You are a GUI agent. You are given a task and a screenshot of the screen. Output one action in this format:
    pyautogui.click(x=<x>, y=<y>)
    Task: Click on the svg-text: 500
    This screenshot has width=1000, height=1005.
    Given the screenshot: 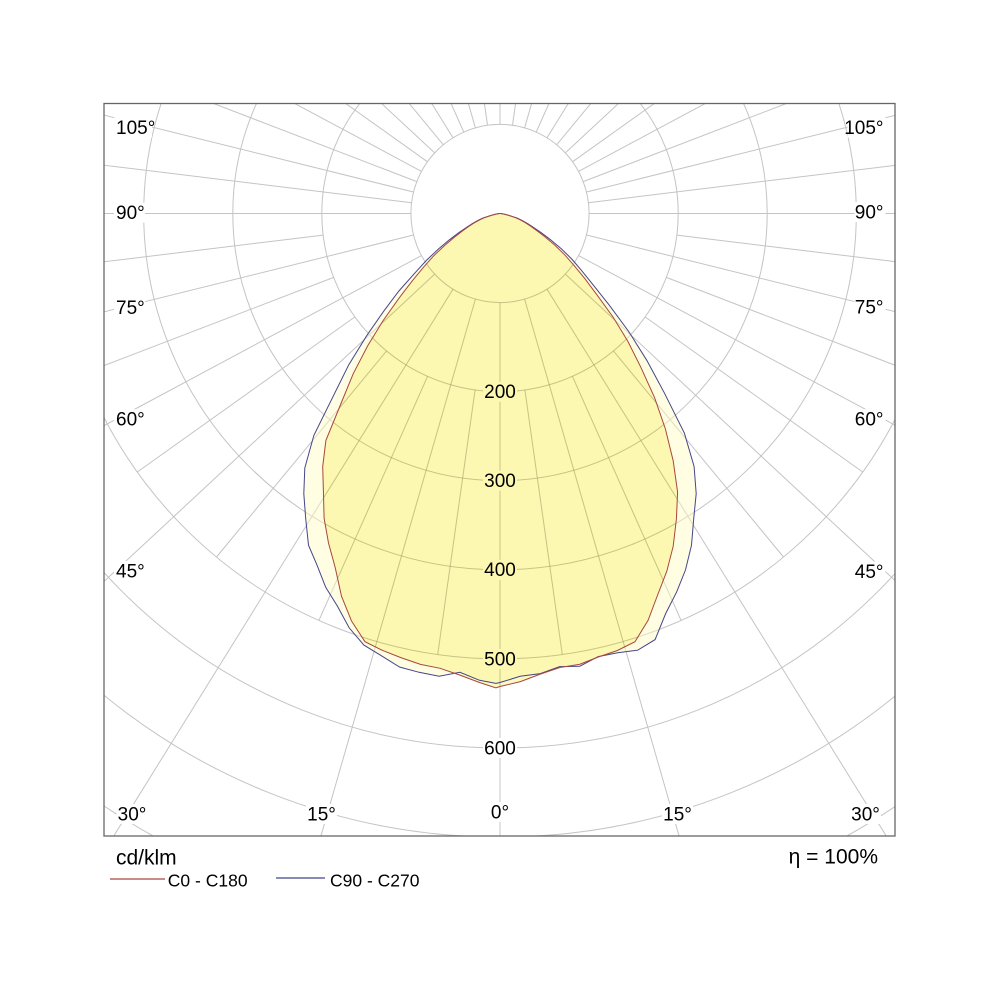 What is the action you would take?
    pyautogui.click(x=500, y=659)
    